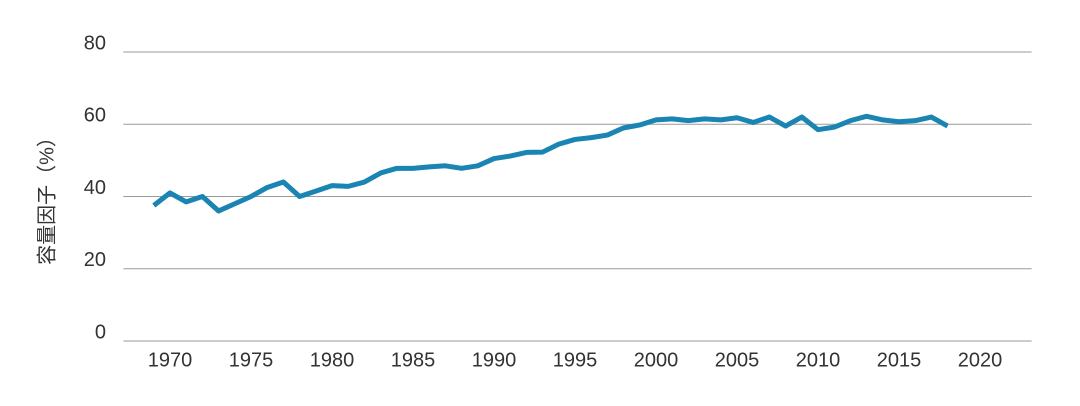 The height and width of the screenshot is (406, 1080). What do you see at coordinates (899, 360) in the screenshot?
I see `x-tick-label: 2015` at bounding box center [899, 360].